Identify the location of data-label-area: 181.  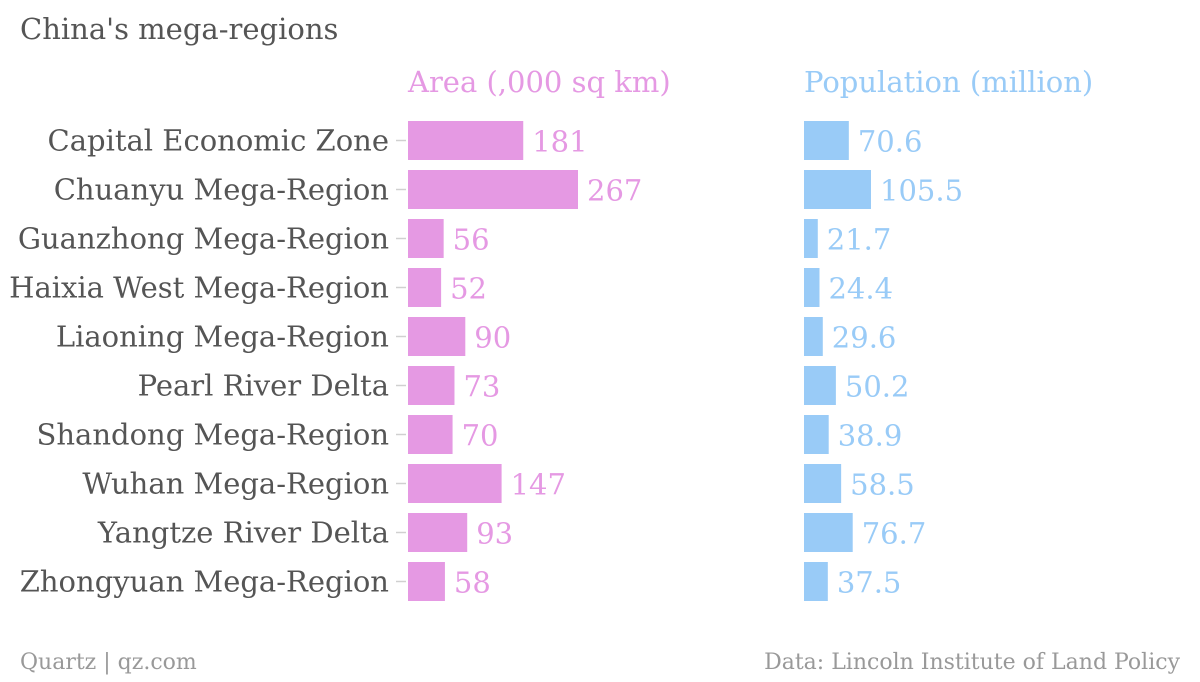
(559, 142).